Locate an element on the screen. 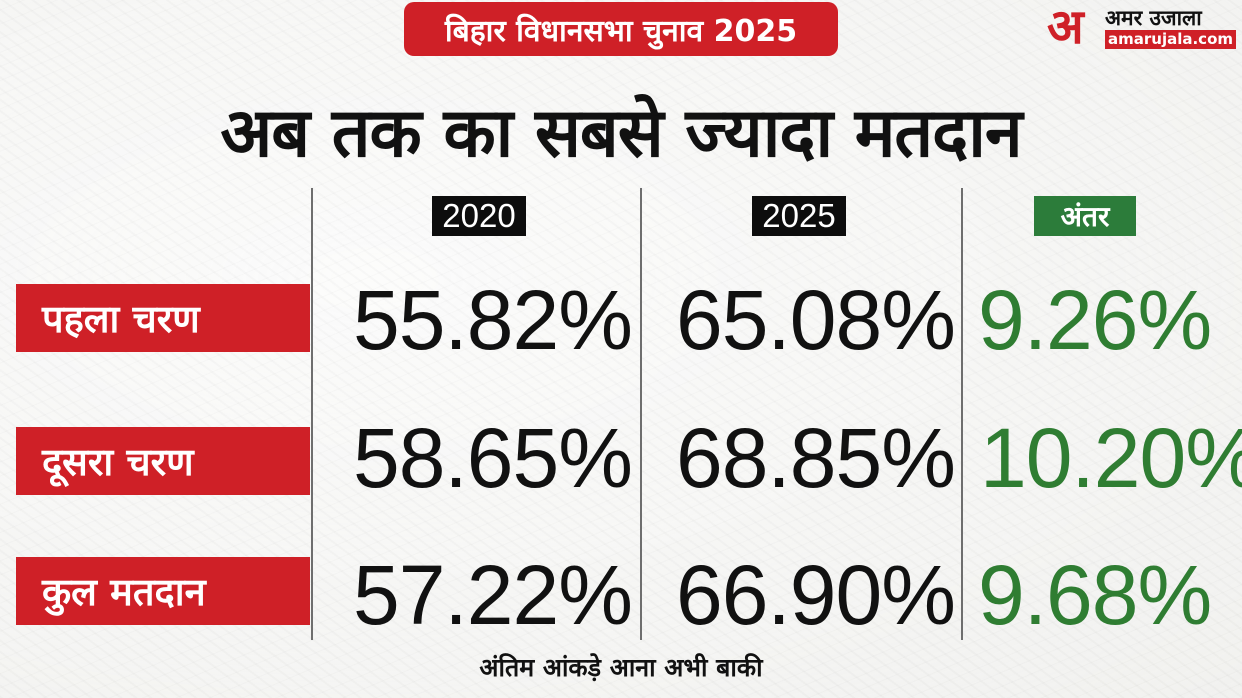 This screenshot has height=698, width=1242. column-header-difference: अंतर is located at coordinates (1085, 216).